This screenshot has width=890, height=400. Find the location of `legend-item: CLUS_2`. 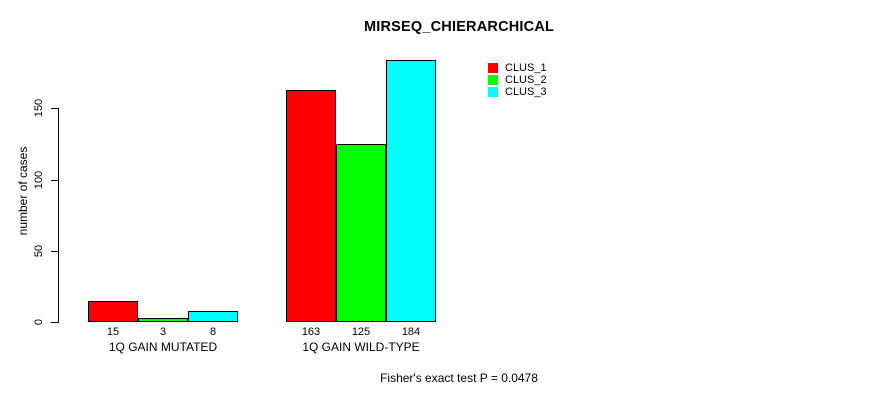

legend-item: CLUS_2 is located at coordinates (517, 80).